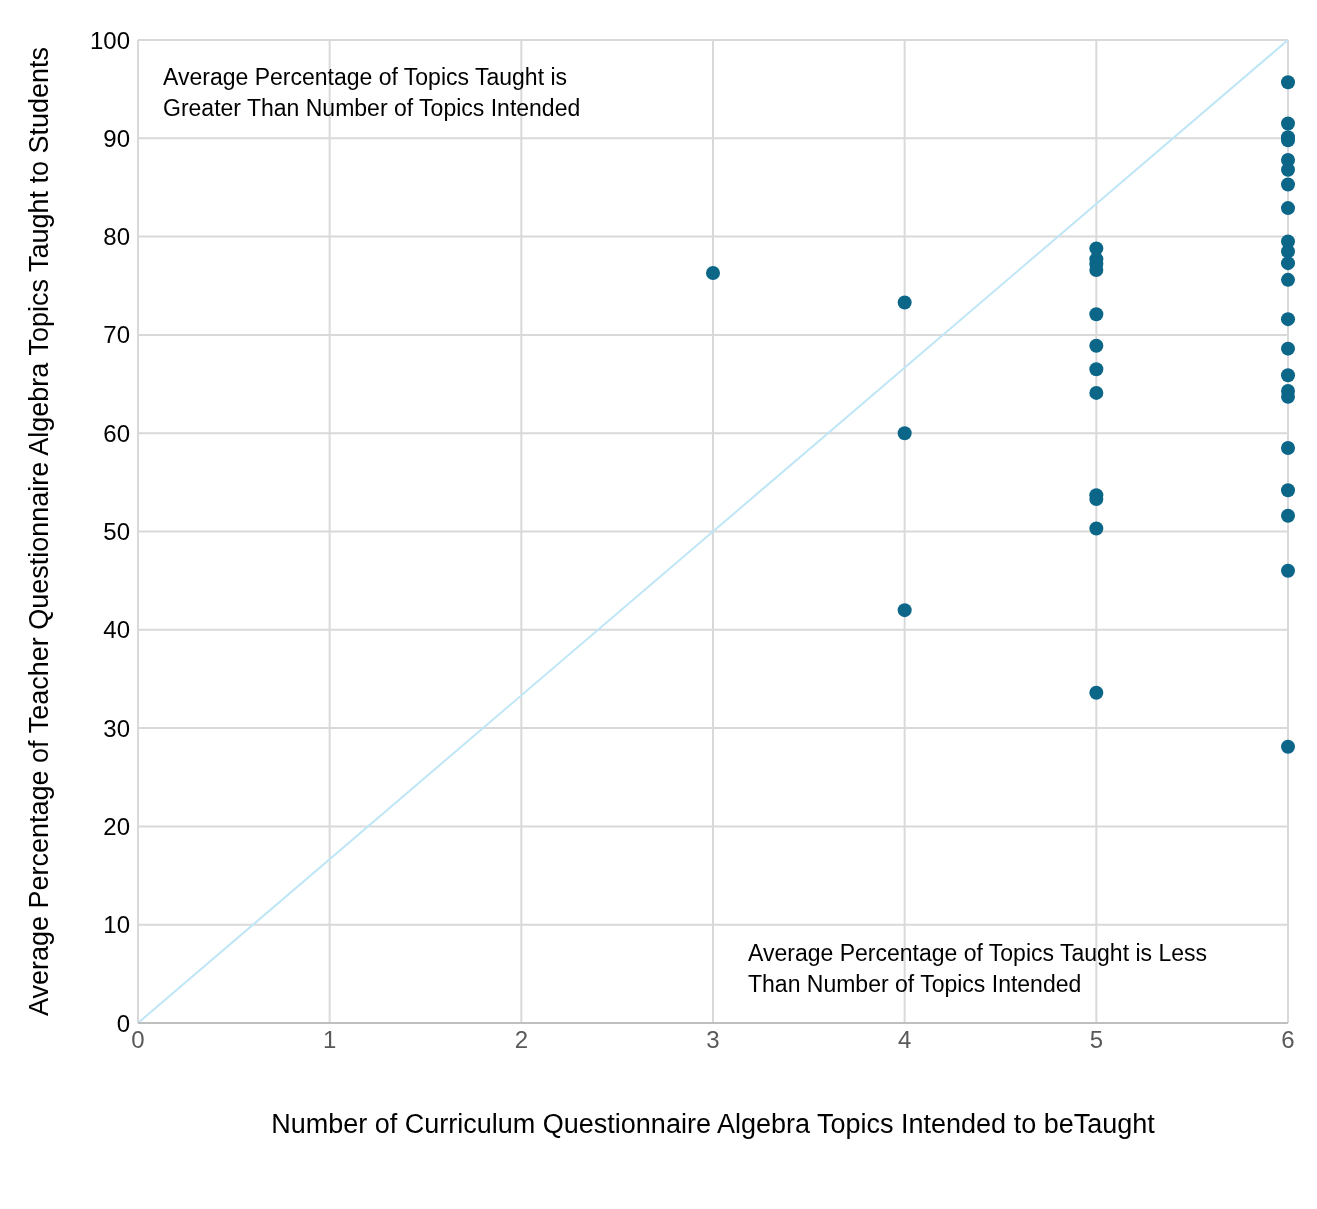 Image resolution: width=1317 pixels, height=1209 pixels. What do you see at coordinates (116, 433) in the screenshot?
I see `y-tick-label: 60` at bounding box center [116, 433].